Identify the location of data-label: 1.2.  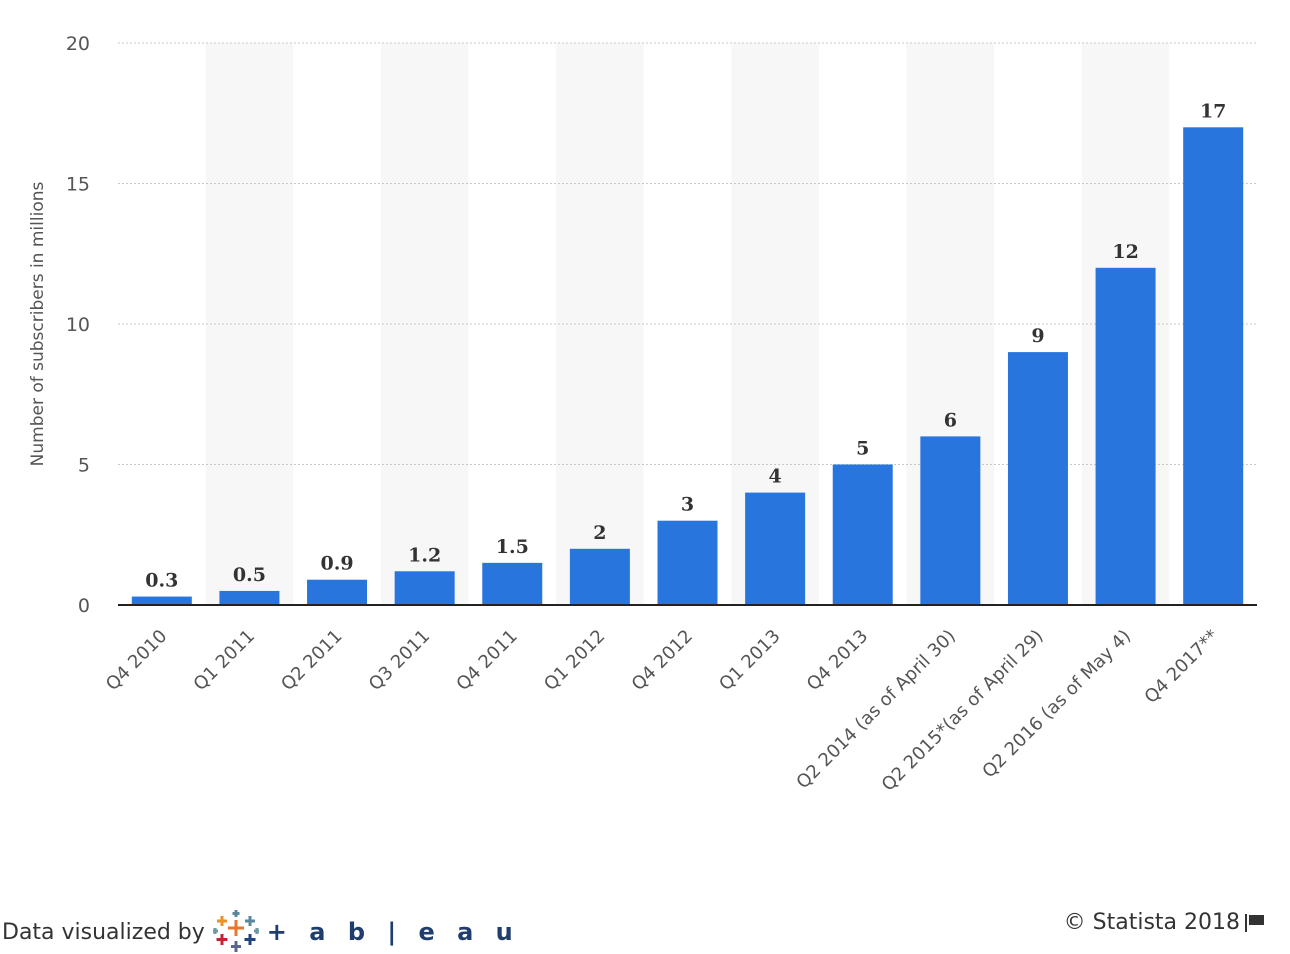
(424, 555).